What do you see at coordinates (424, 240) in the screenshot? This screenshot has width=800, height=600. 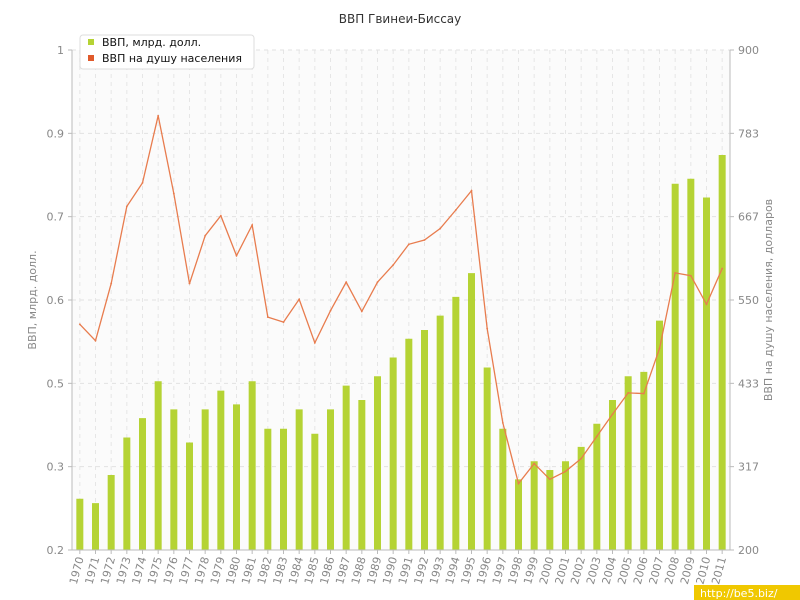 I see `line-point-1992` at bounding box center [424, 240].